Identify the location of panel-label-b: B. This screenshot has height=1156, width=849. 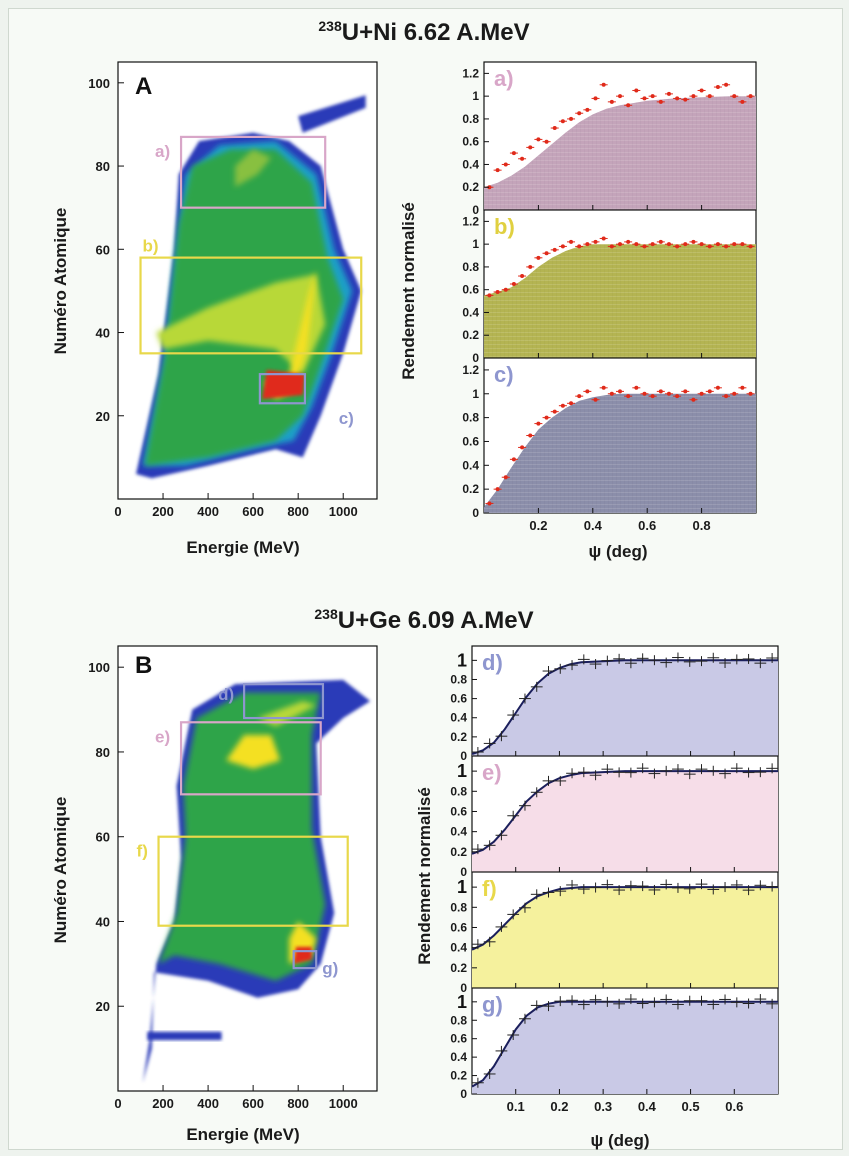
(143, 665).